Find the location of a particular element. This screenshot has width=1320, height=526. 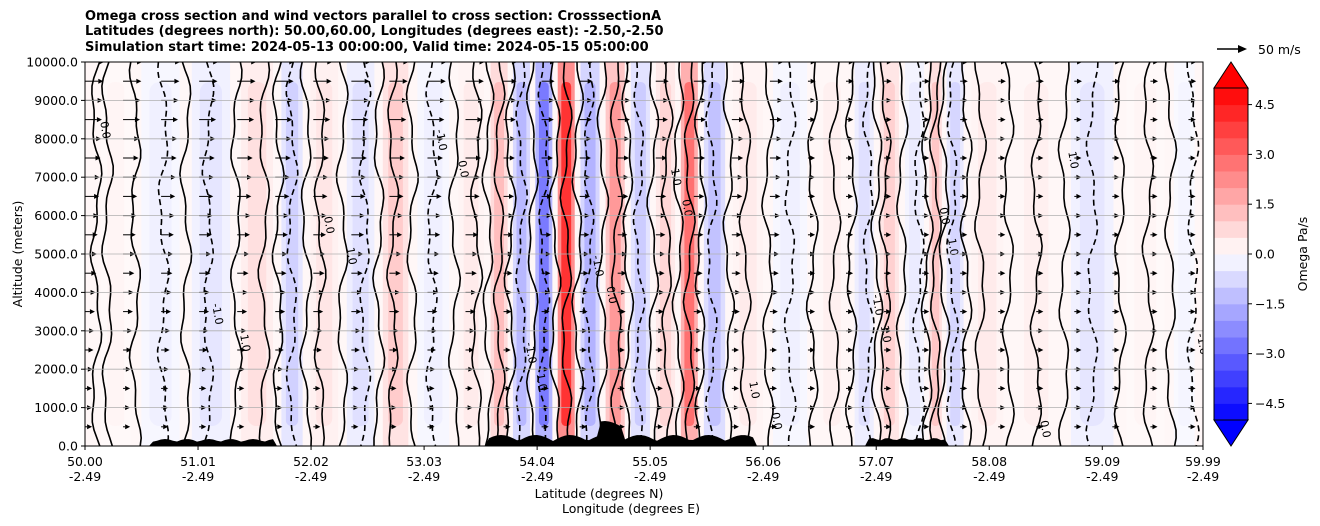

colorbar: 4.5 3.0 1.5 0.0 −1.5 −3.0 −4.5 is located at coordinates (1249, 254).